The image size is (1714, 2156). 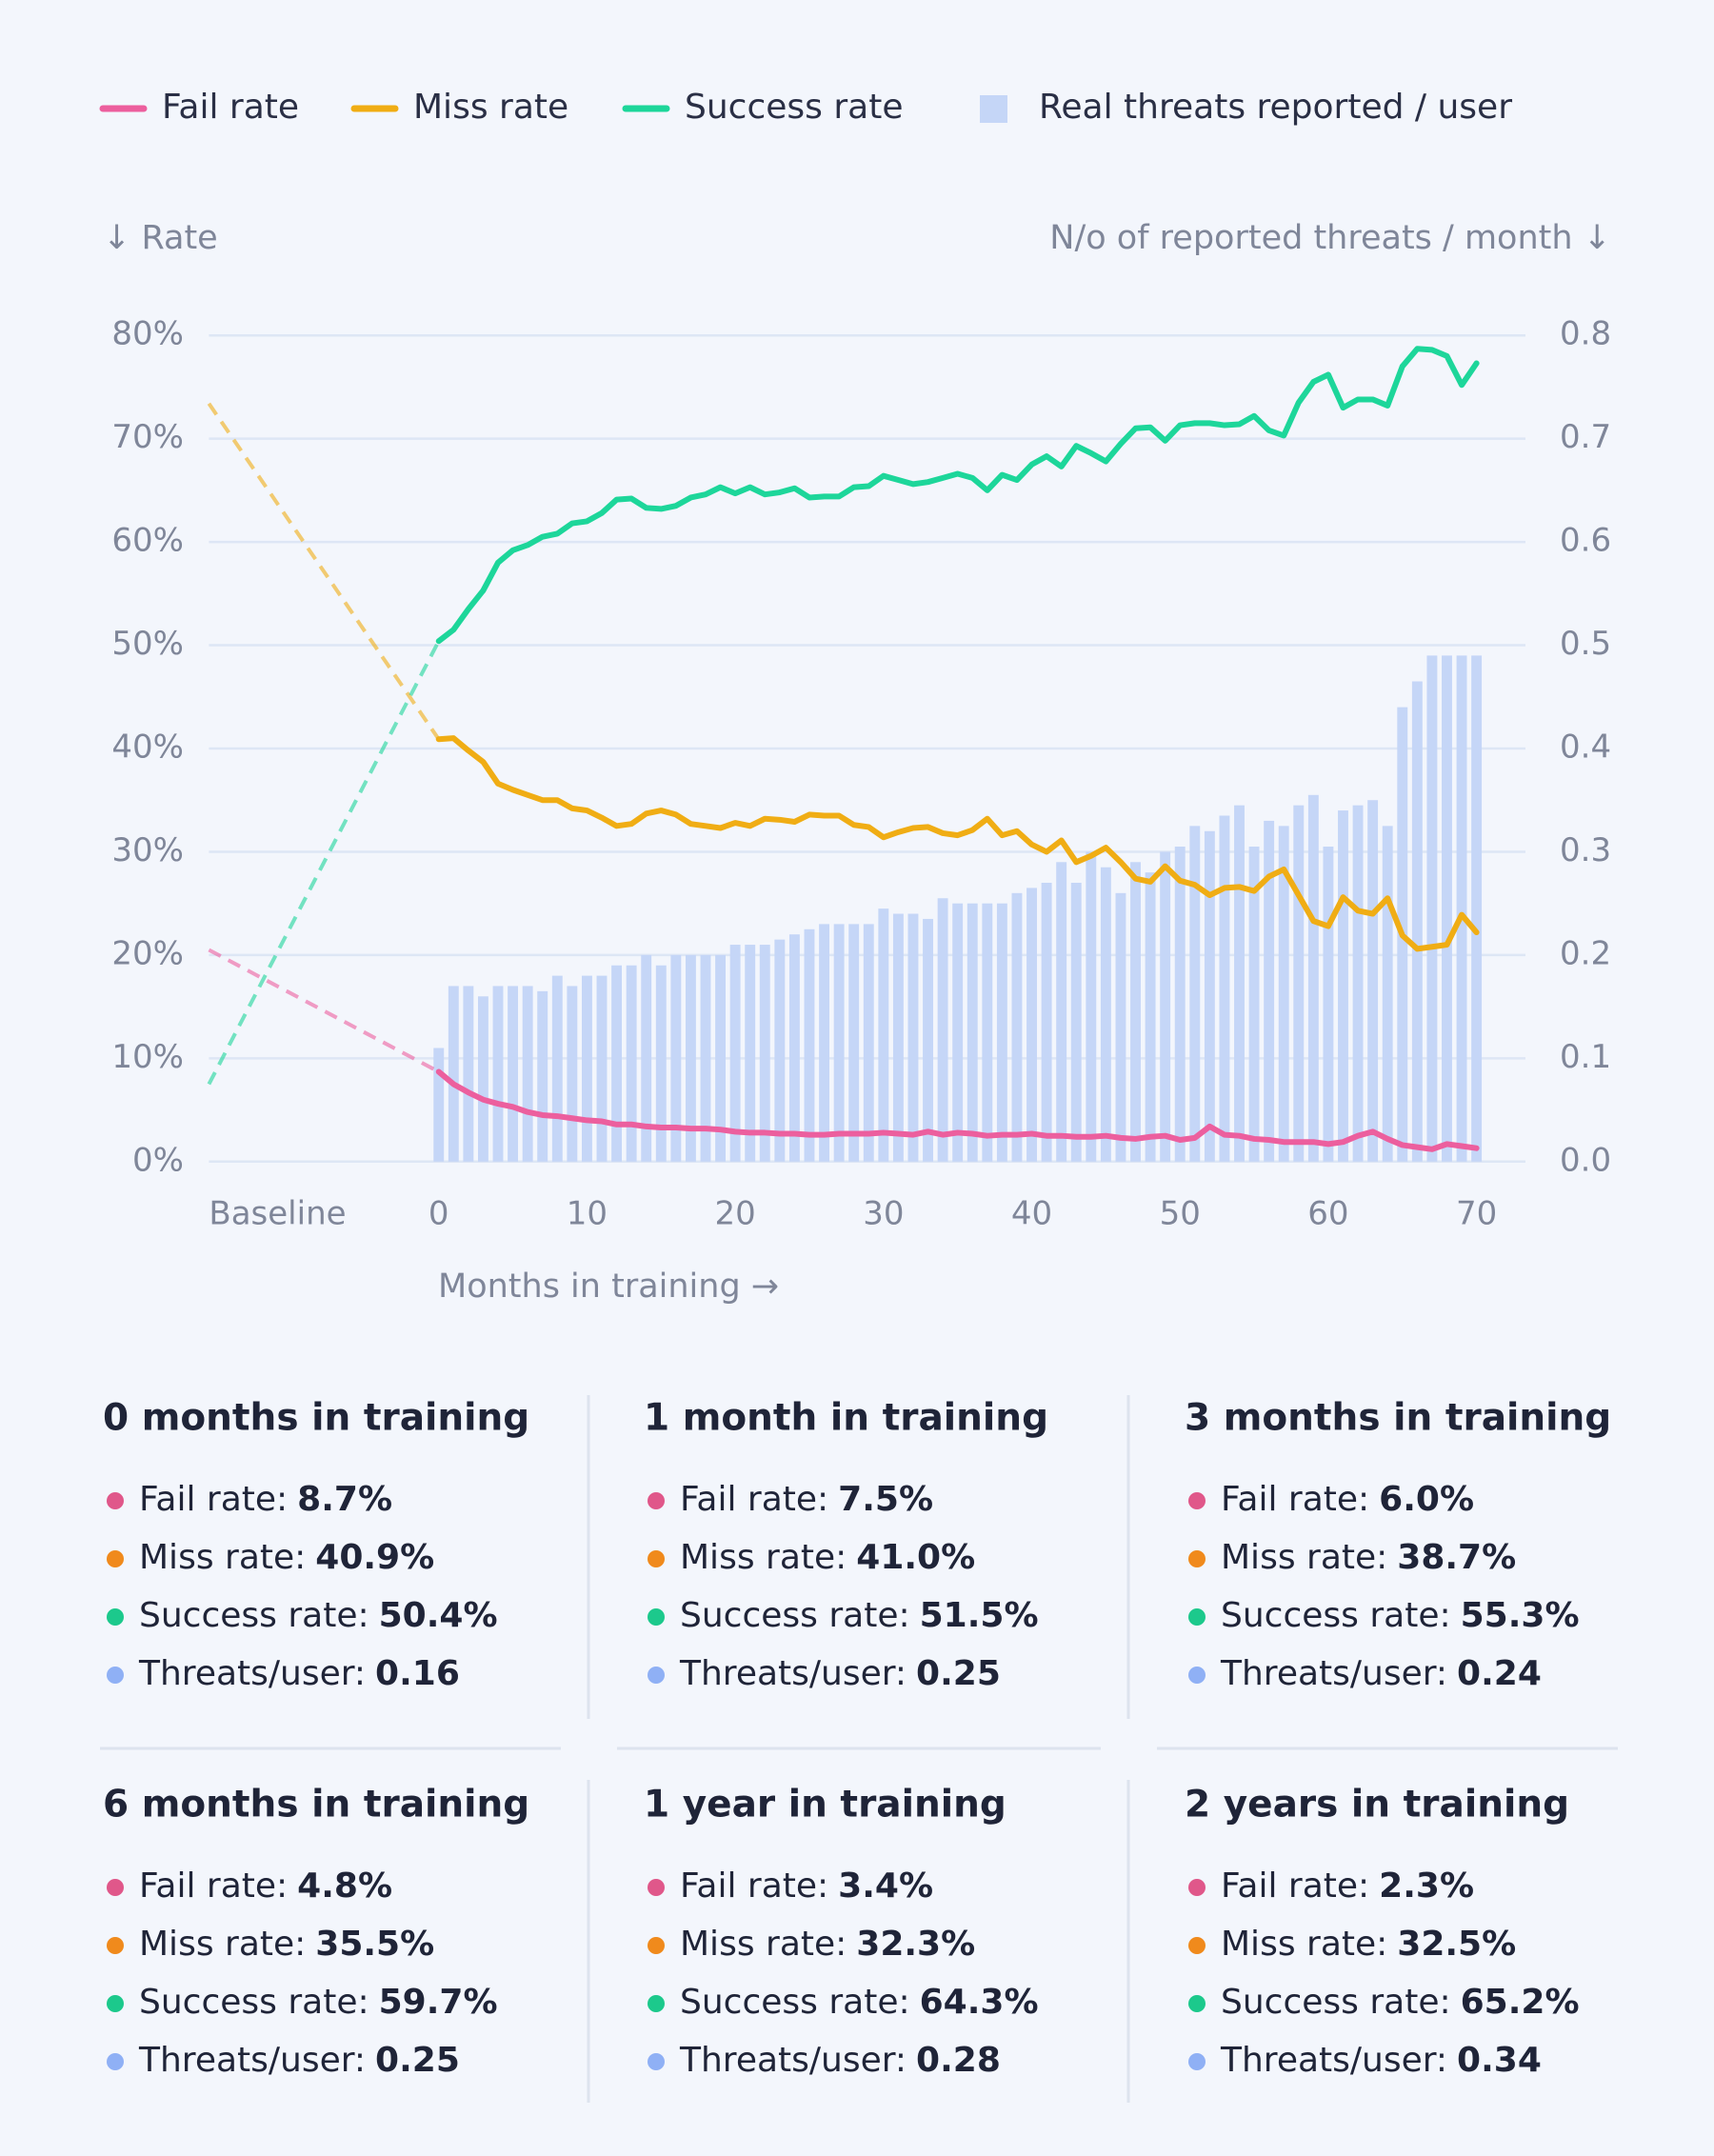 I want to click on item-text: Miss rate: 32.3%, so click(x=827, y=1945).